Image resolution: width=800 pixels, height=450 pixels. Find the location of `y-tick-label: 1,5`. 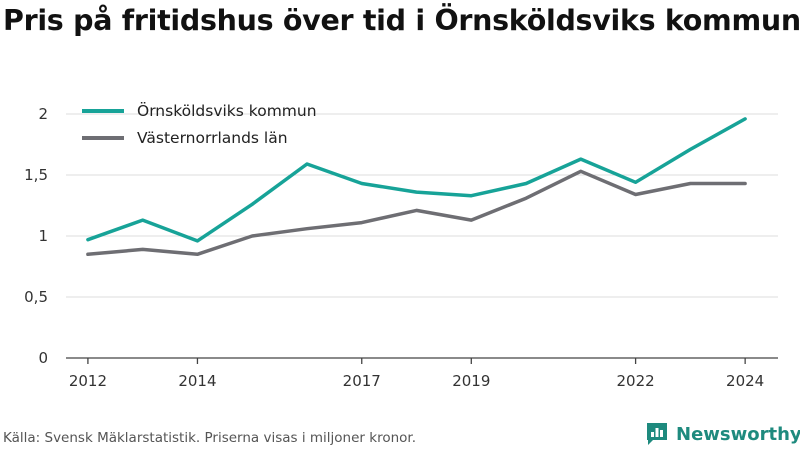

y-tick-label: 1,5 is located at coordinates (36, 175).